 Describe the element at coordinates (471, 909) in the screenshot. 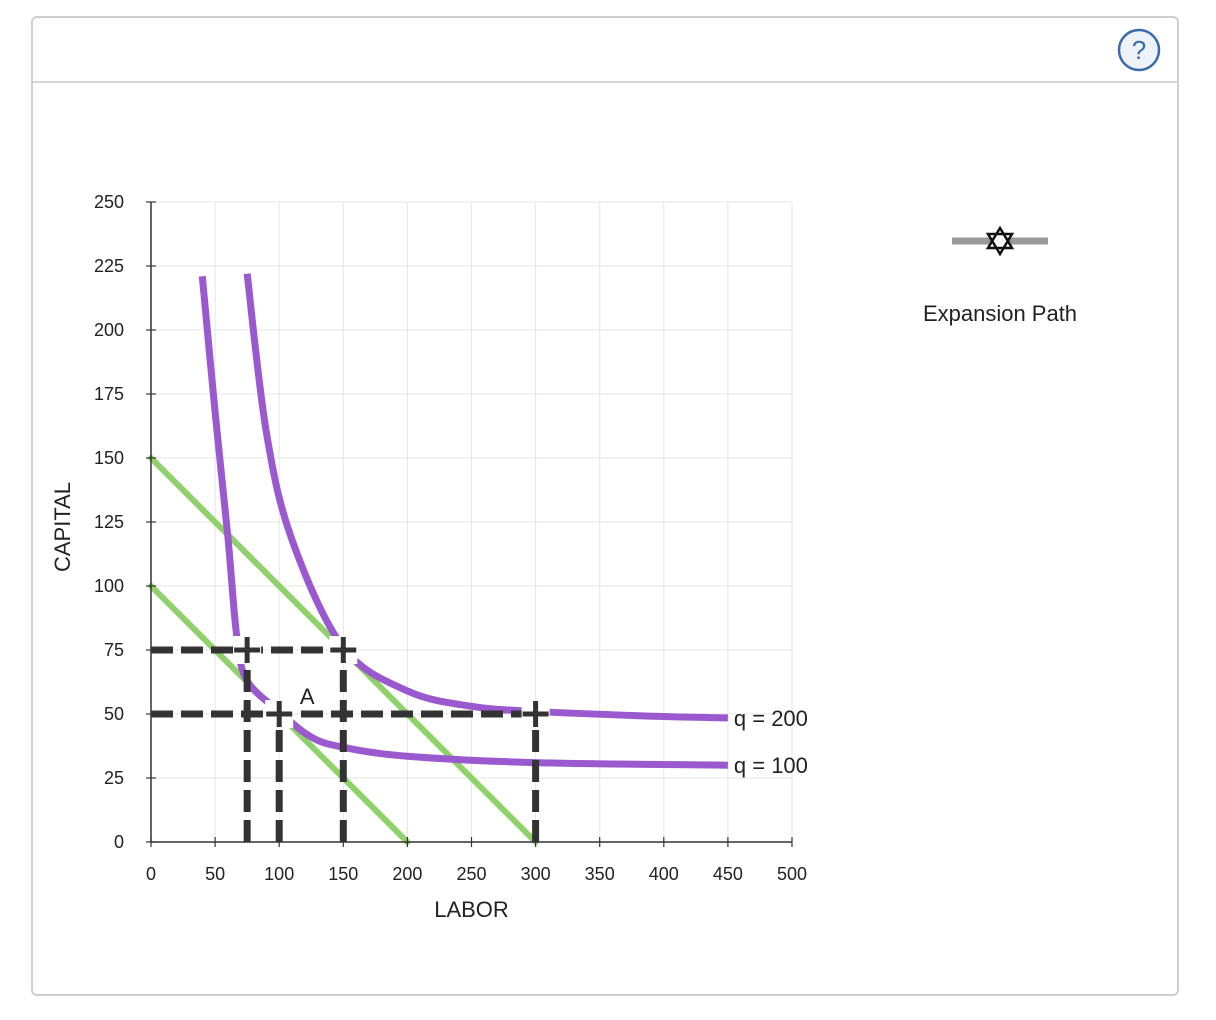

I see `x-axis-label: LABOR` at that location.